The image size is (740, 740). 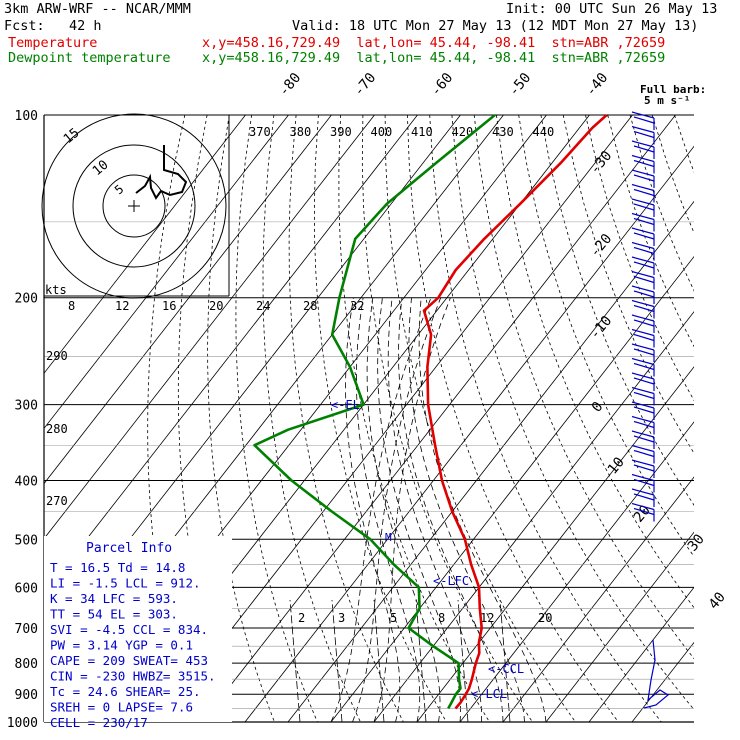 What do you see at coordinates (129, 629) in the screenshot?
I see `parcel-info-row: SVI = -4.5 CCL = 834.` at bounding box center [129, 629].